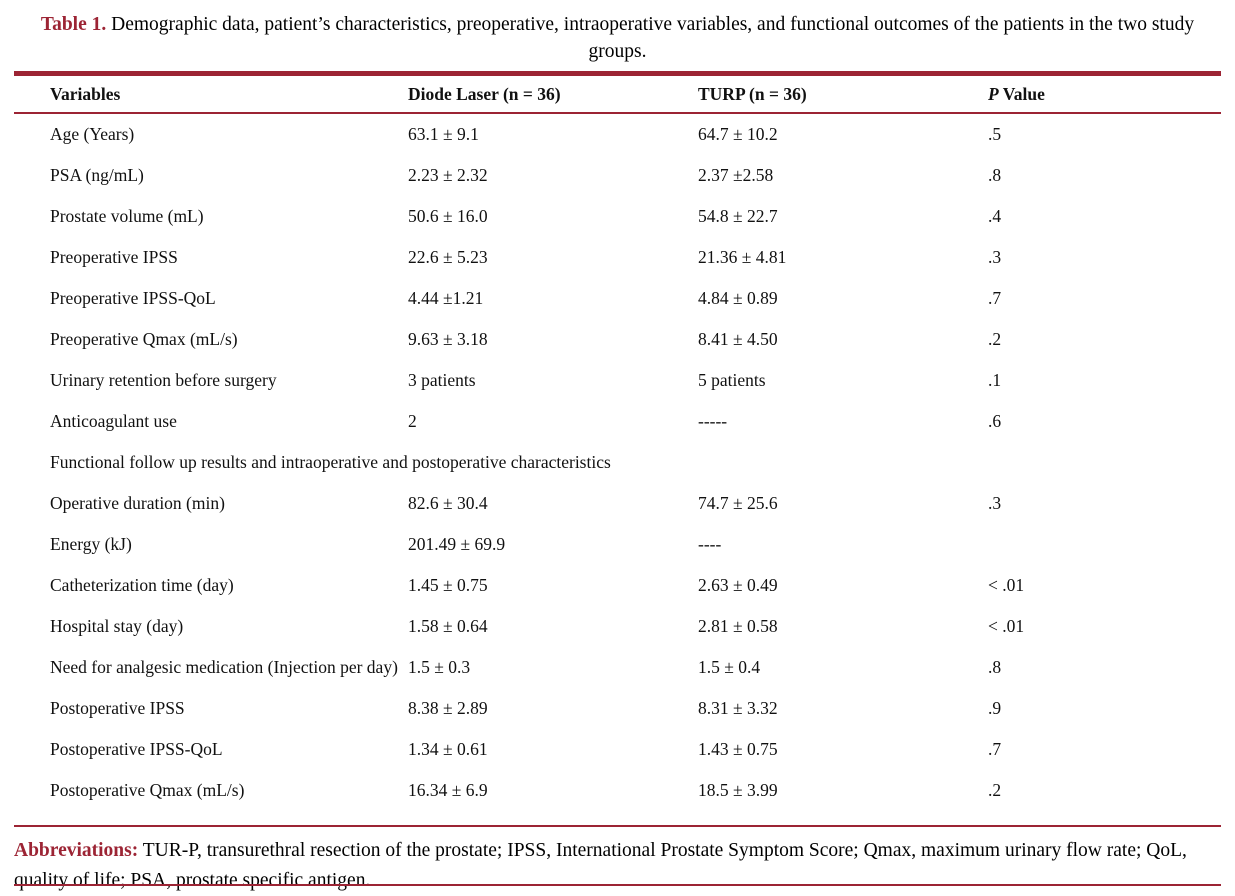 The image size is (1235, 896). Describe the element at coordinates (617, 73) in the screenshot. I see `top-rule` at that location.